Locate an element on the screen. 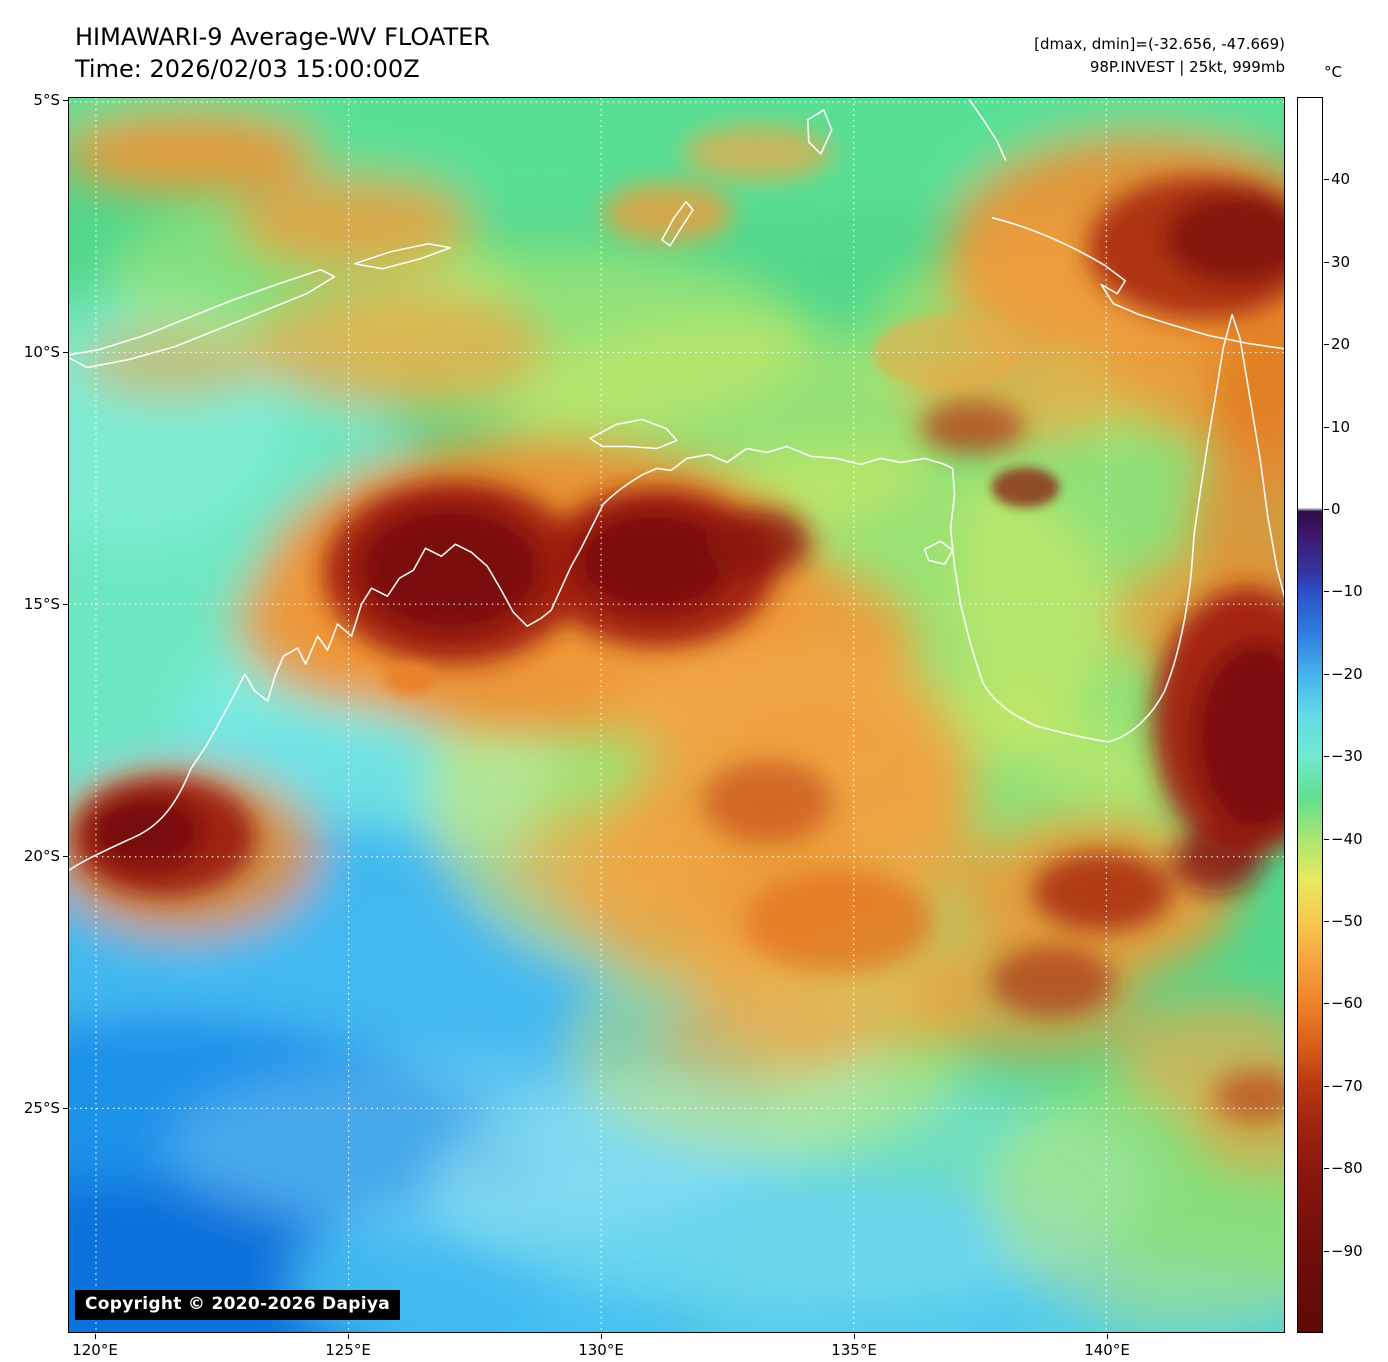 The height and width of the screenshot is (1362, 1388). storm-info-readout: 98P.INVEST | 25kt, 999mb is located at coordinates (1187, 67).